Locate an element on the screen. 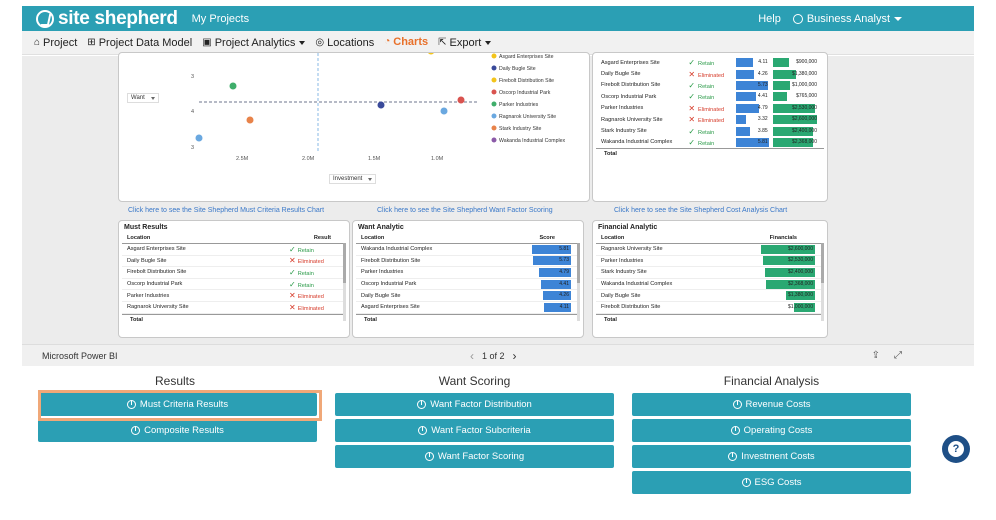 The image size is (996, 520). cost-bar-cell: $2,400,000 is located at coordinates (795, 131).